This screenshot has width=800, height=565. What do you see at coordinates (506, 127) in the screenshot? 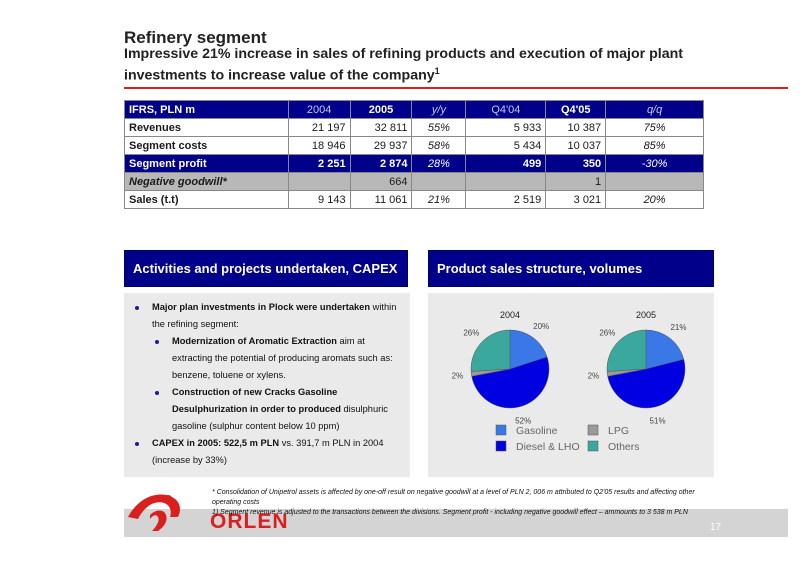
I see `cell-q404: 5 933` at bounding box center [506, 127].